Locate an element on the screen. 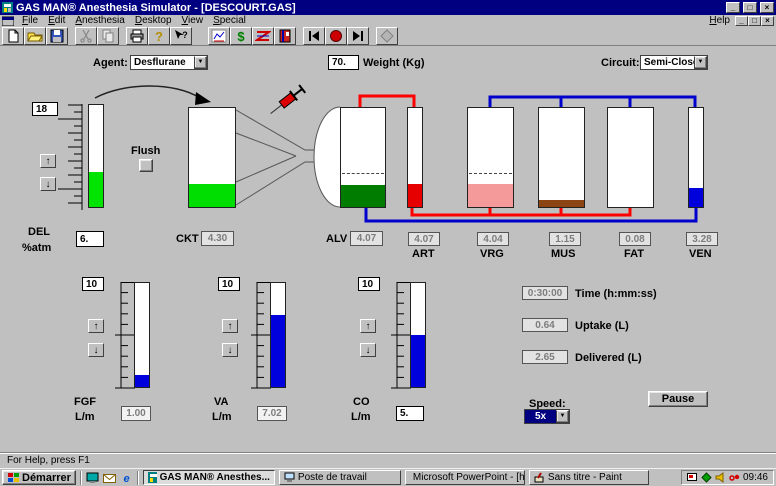 The image size is (776, 486). time-value: 0:30:00 is located at coordinates (545, 293).